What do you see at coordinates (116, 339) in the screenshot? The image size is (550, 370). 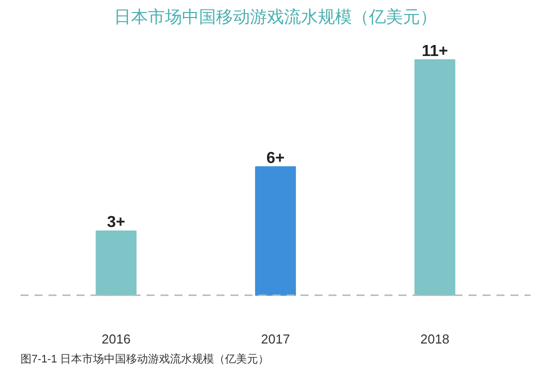 I see `x-tick-label: 2016` at bounding box center [116, 339].